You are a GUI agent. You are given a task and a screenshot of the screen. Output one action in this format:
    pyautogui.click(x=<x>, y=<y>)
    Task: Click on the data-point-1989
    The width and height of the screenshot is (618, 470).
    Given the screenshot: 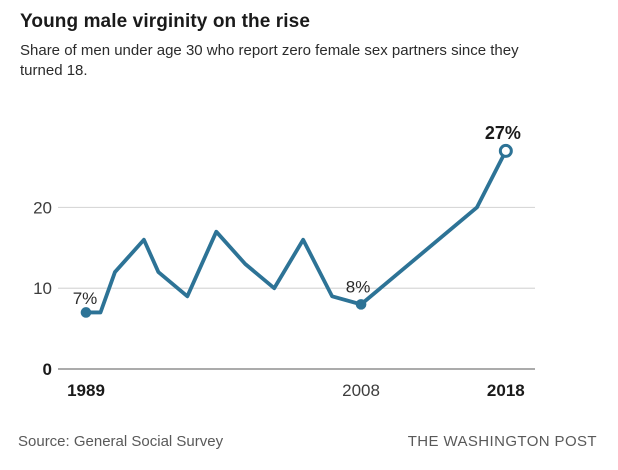 What is the action you would take?
    pyautogui.click(x=86, y=312)
    